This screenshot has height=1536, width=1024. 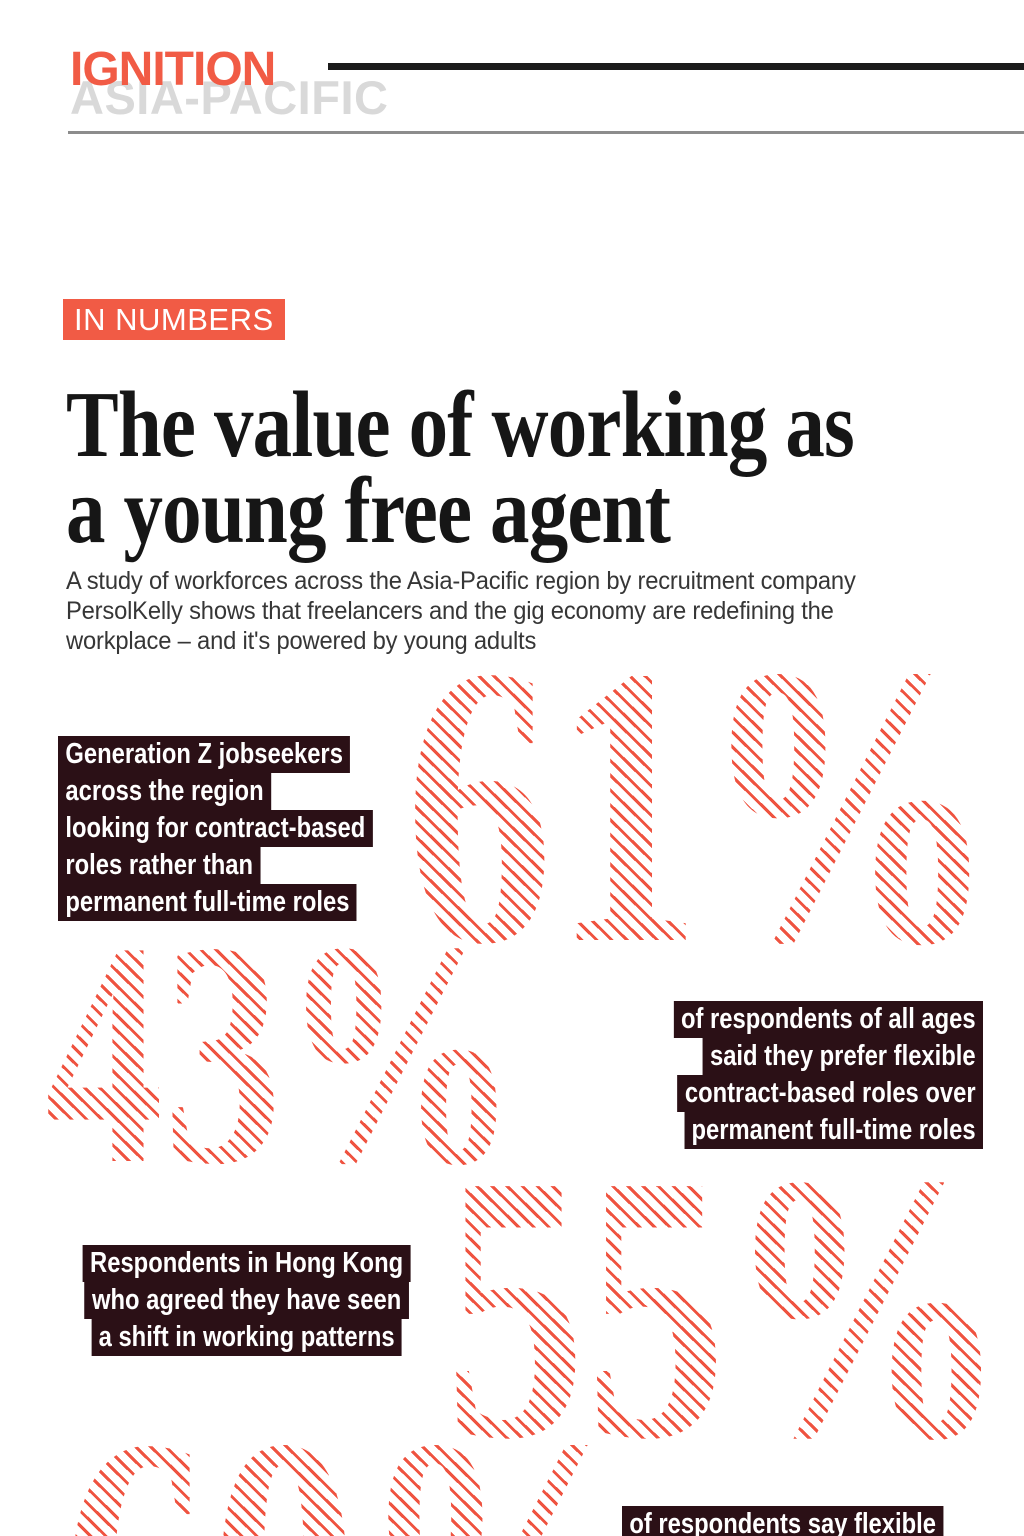 I want to click on stat-value-43: 43%, so click(x=282, y=1054).